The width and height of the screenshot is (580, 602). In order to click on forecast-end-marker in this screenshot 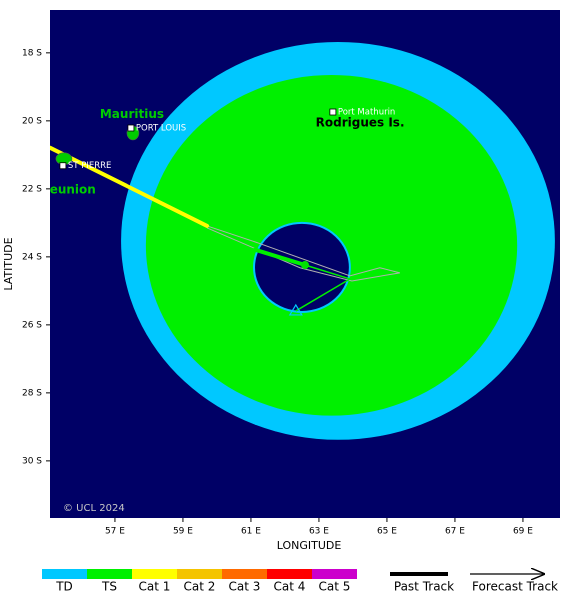, I will do `click(295, 309)`.